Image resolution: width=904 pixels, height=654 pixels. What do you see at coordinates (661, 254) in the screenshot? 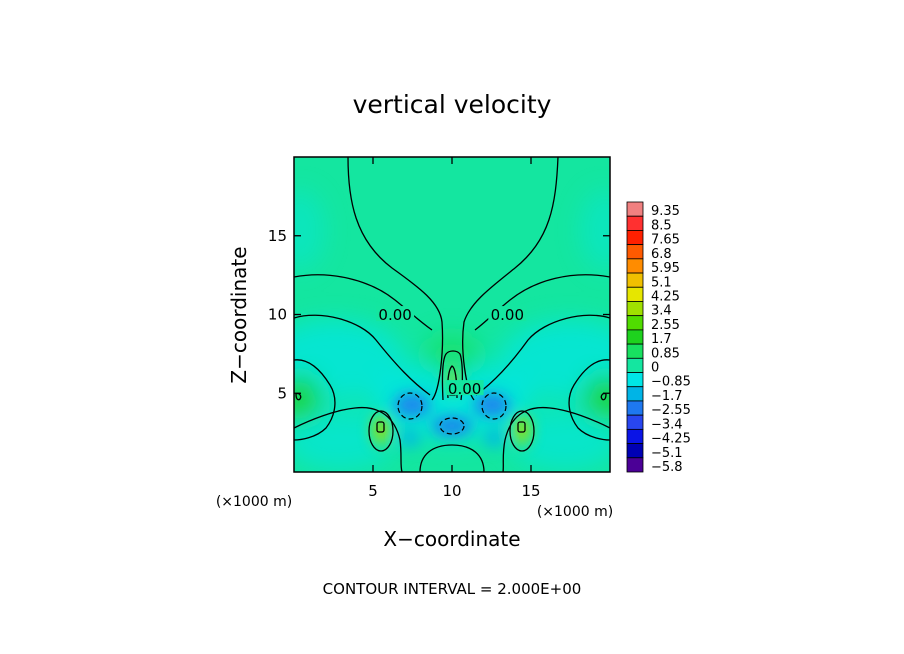
I see `colorbar-label: 6.8` at bounding box center [661, 254].